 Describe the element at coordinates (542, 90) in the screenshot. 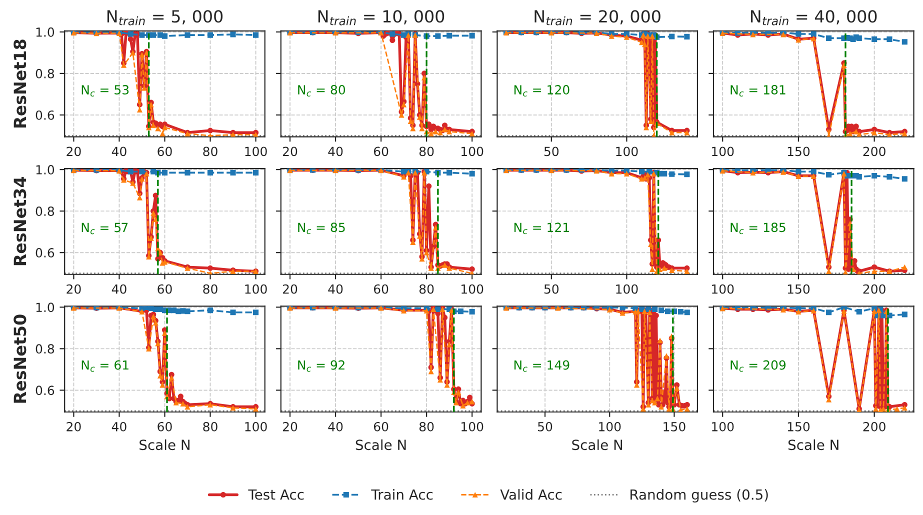

I see `ref-line-label: N$_{c}$ = 120` at that location.